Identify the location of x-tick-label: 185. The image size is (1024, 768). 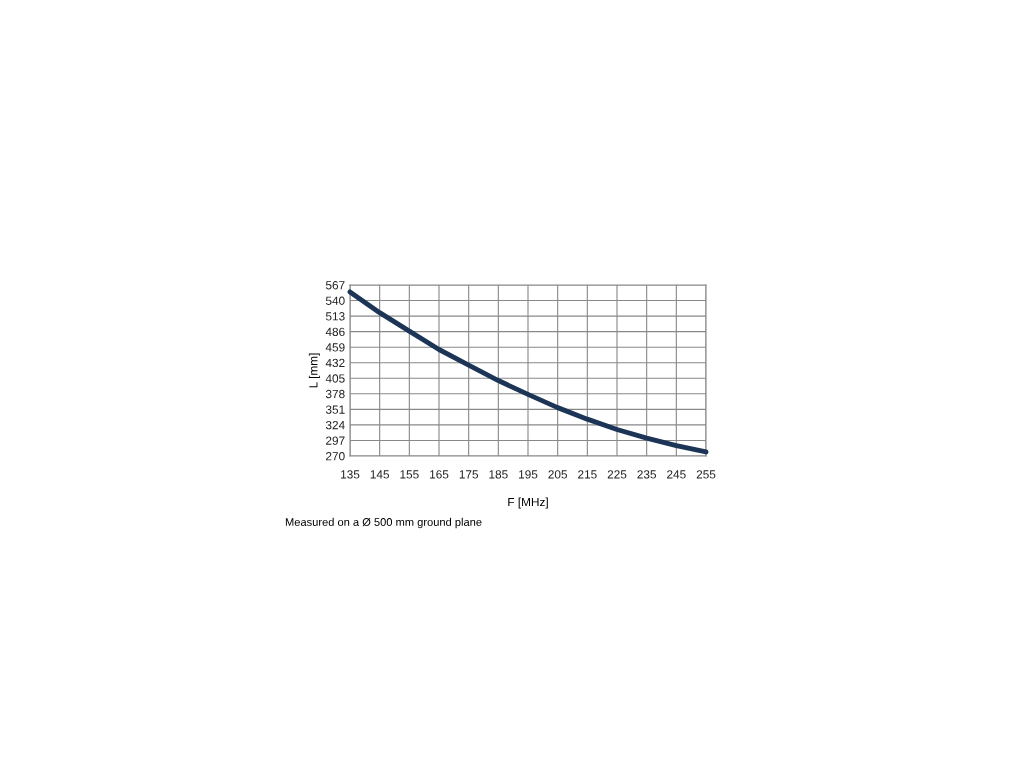
(498, 474).